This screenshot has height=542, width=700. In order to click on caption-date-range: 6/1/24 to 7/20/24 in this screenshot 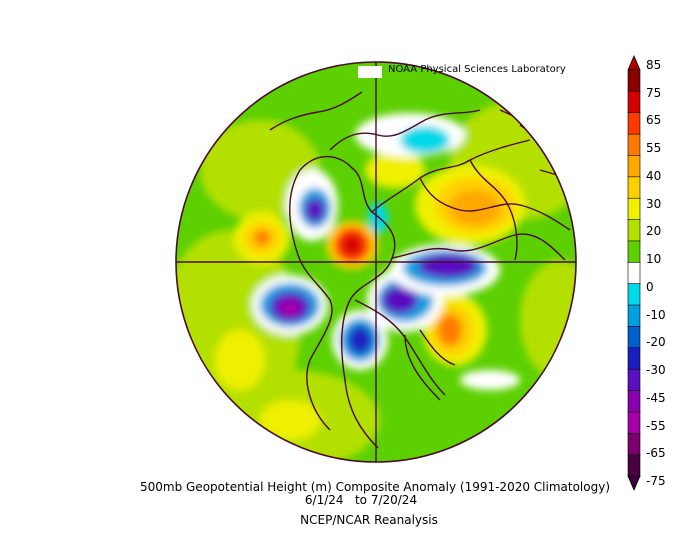, I will do `click(361, 500)`.